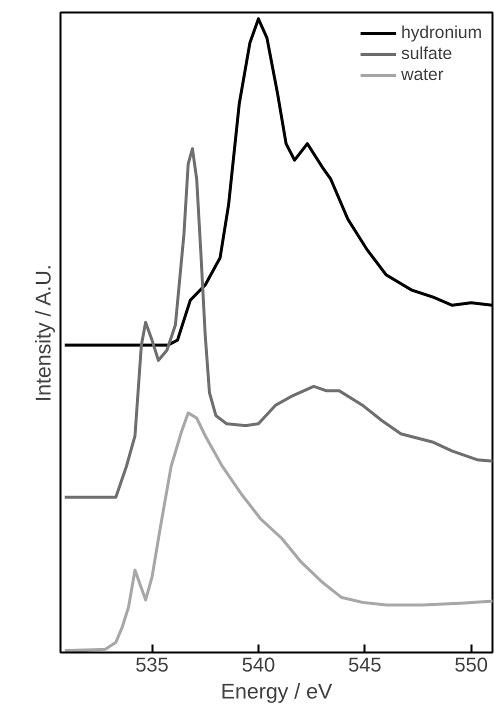  What do you see at coordinates (152, 665) in the screenshot?
I see `x-tick-label: 535` at bounding box center [152, 665].